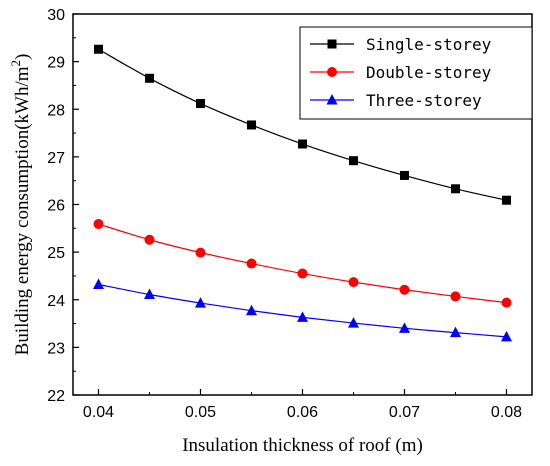 Image resolution: width=550 pixels, height=466 pixels. What do you see at coordinates (302, 412) in the screenshot?
I see `x-tick-label: 0.06` at bounding box center [302, 412].